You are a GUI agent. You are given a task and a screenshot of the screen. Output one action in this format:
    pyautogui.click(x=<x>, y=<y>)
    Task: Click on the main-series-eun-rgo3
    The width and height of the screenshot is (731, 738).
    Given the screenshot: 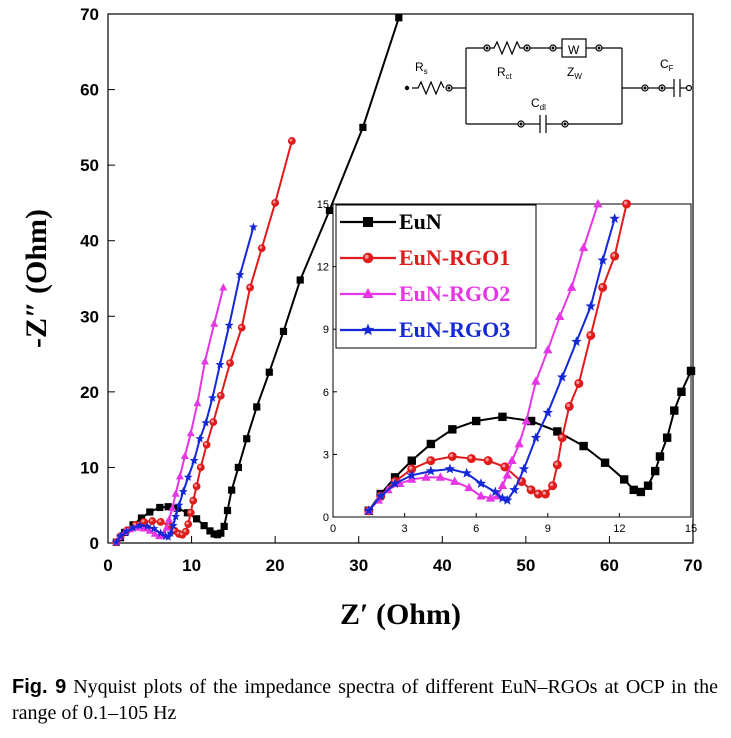 What is the action you would take?
    pyautogui.click(x=184, y=384)
    